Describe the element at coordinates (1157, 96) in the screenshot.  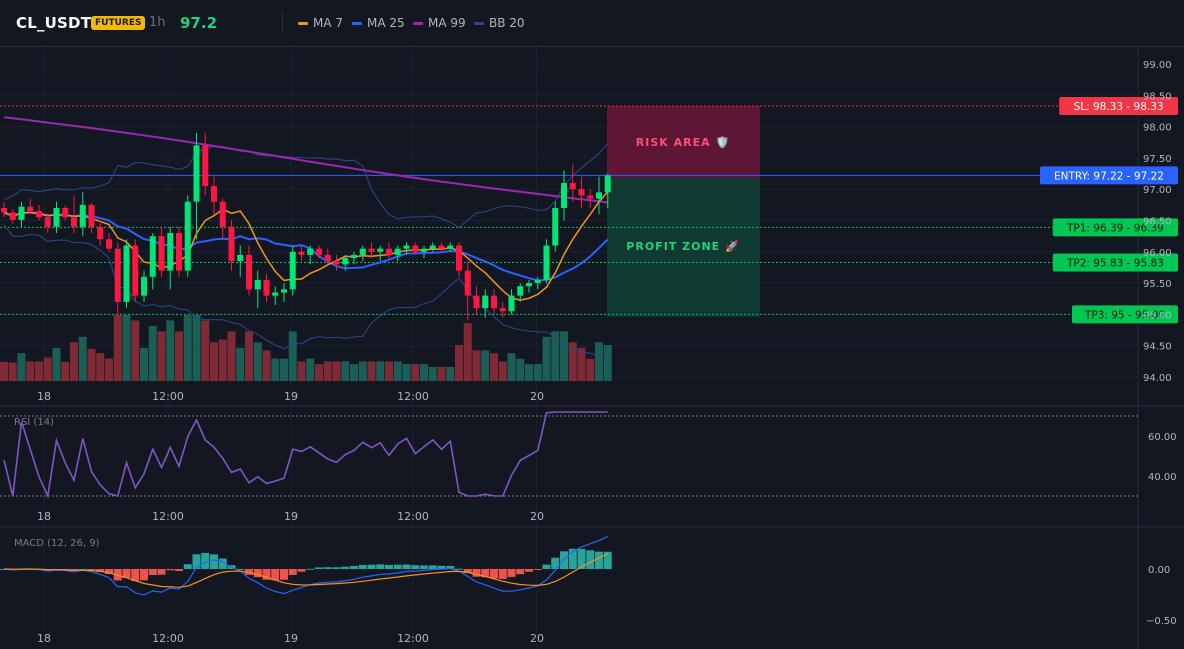
I see `price-axis-tick: 98.50` at that location.